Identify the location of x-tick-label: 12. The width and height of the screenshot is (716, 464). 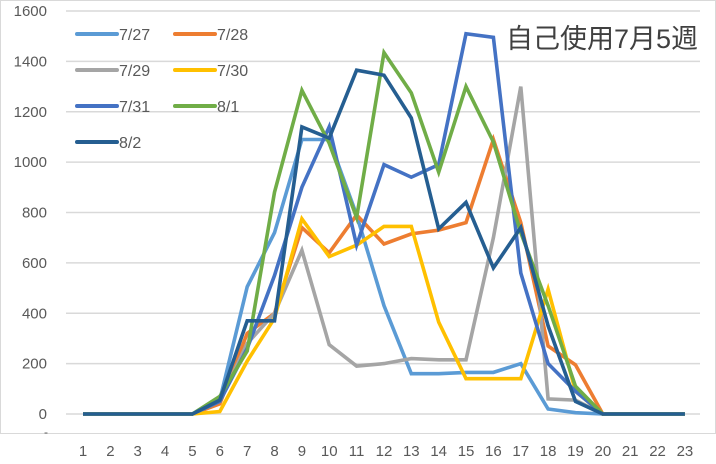
(384, 451).